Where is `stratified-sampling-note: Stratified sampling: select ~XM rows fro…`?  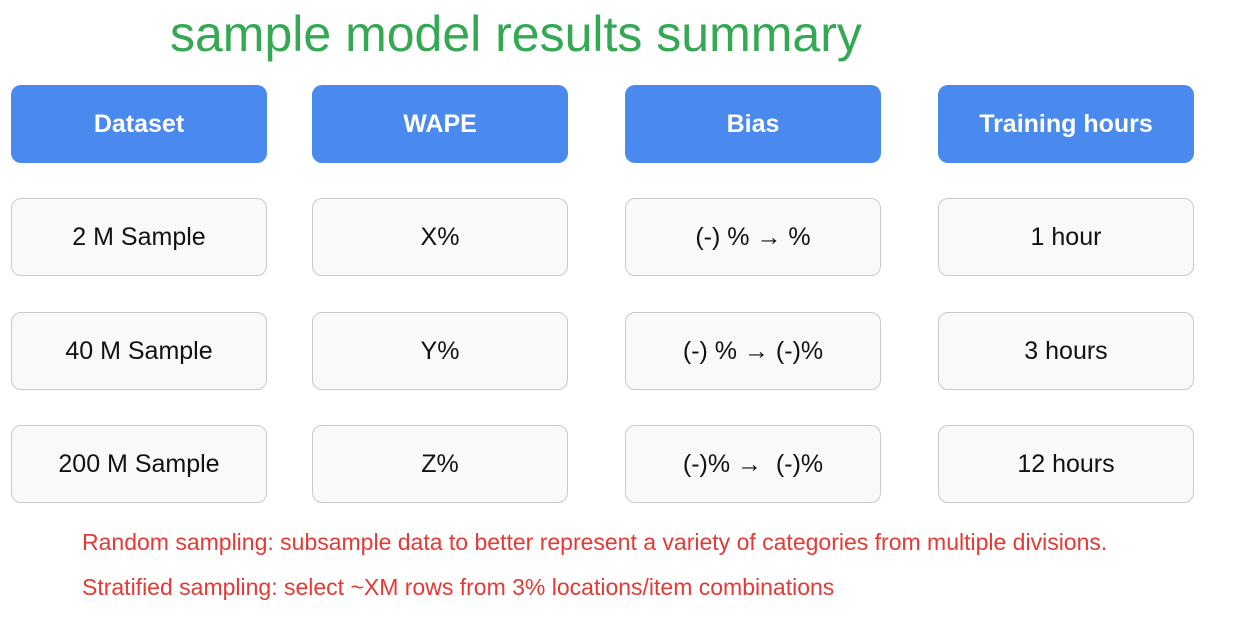 stratified-sampling-note: Stratified sampling: select ~XM rows fro… is located at coordinates (458, 587).